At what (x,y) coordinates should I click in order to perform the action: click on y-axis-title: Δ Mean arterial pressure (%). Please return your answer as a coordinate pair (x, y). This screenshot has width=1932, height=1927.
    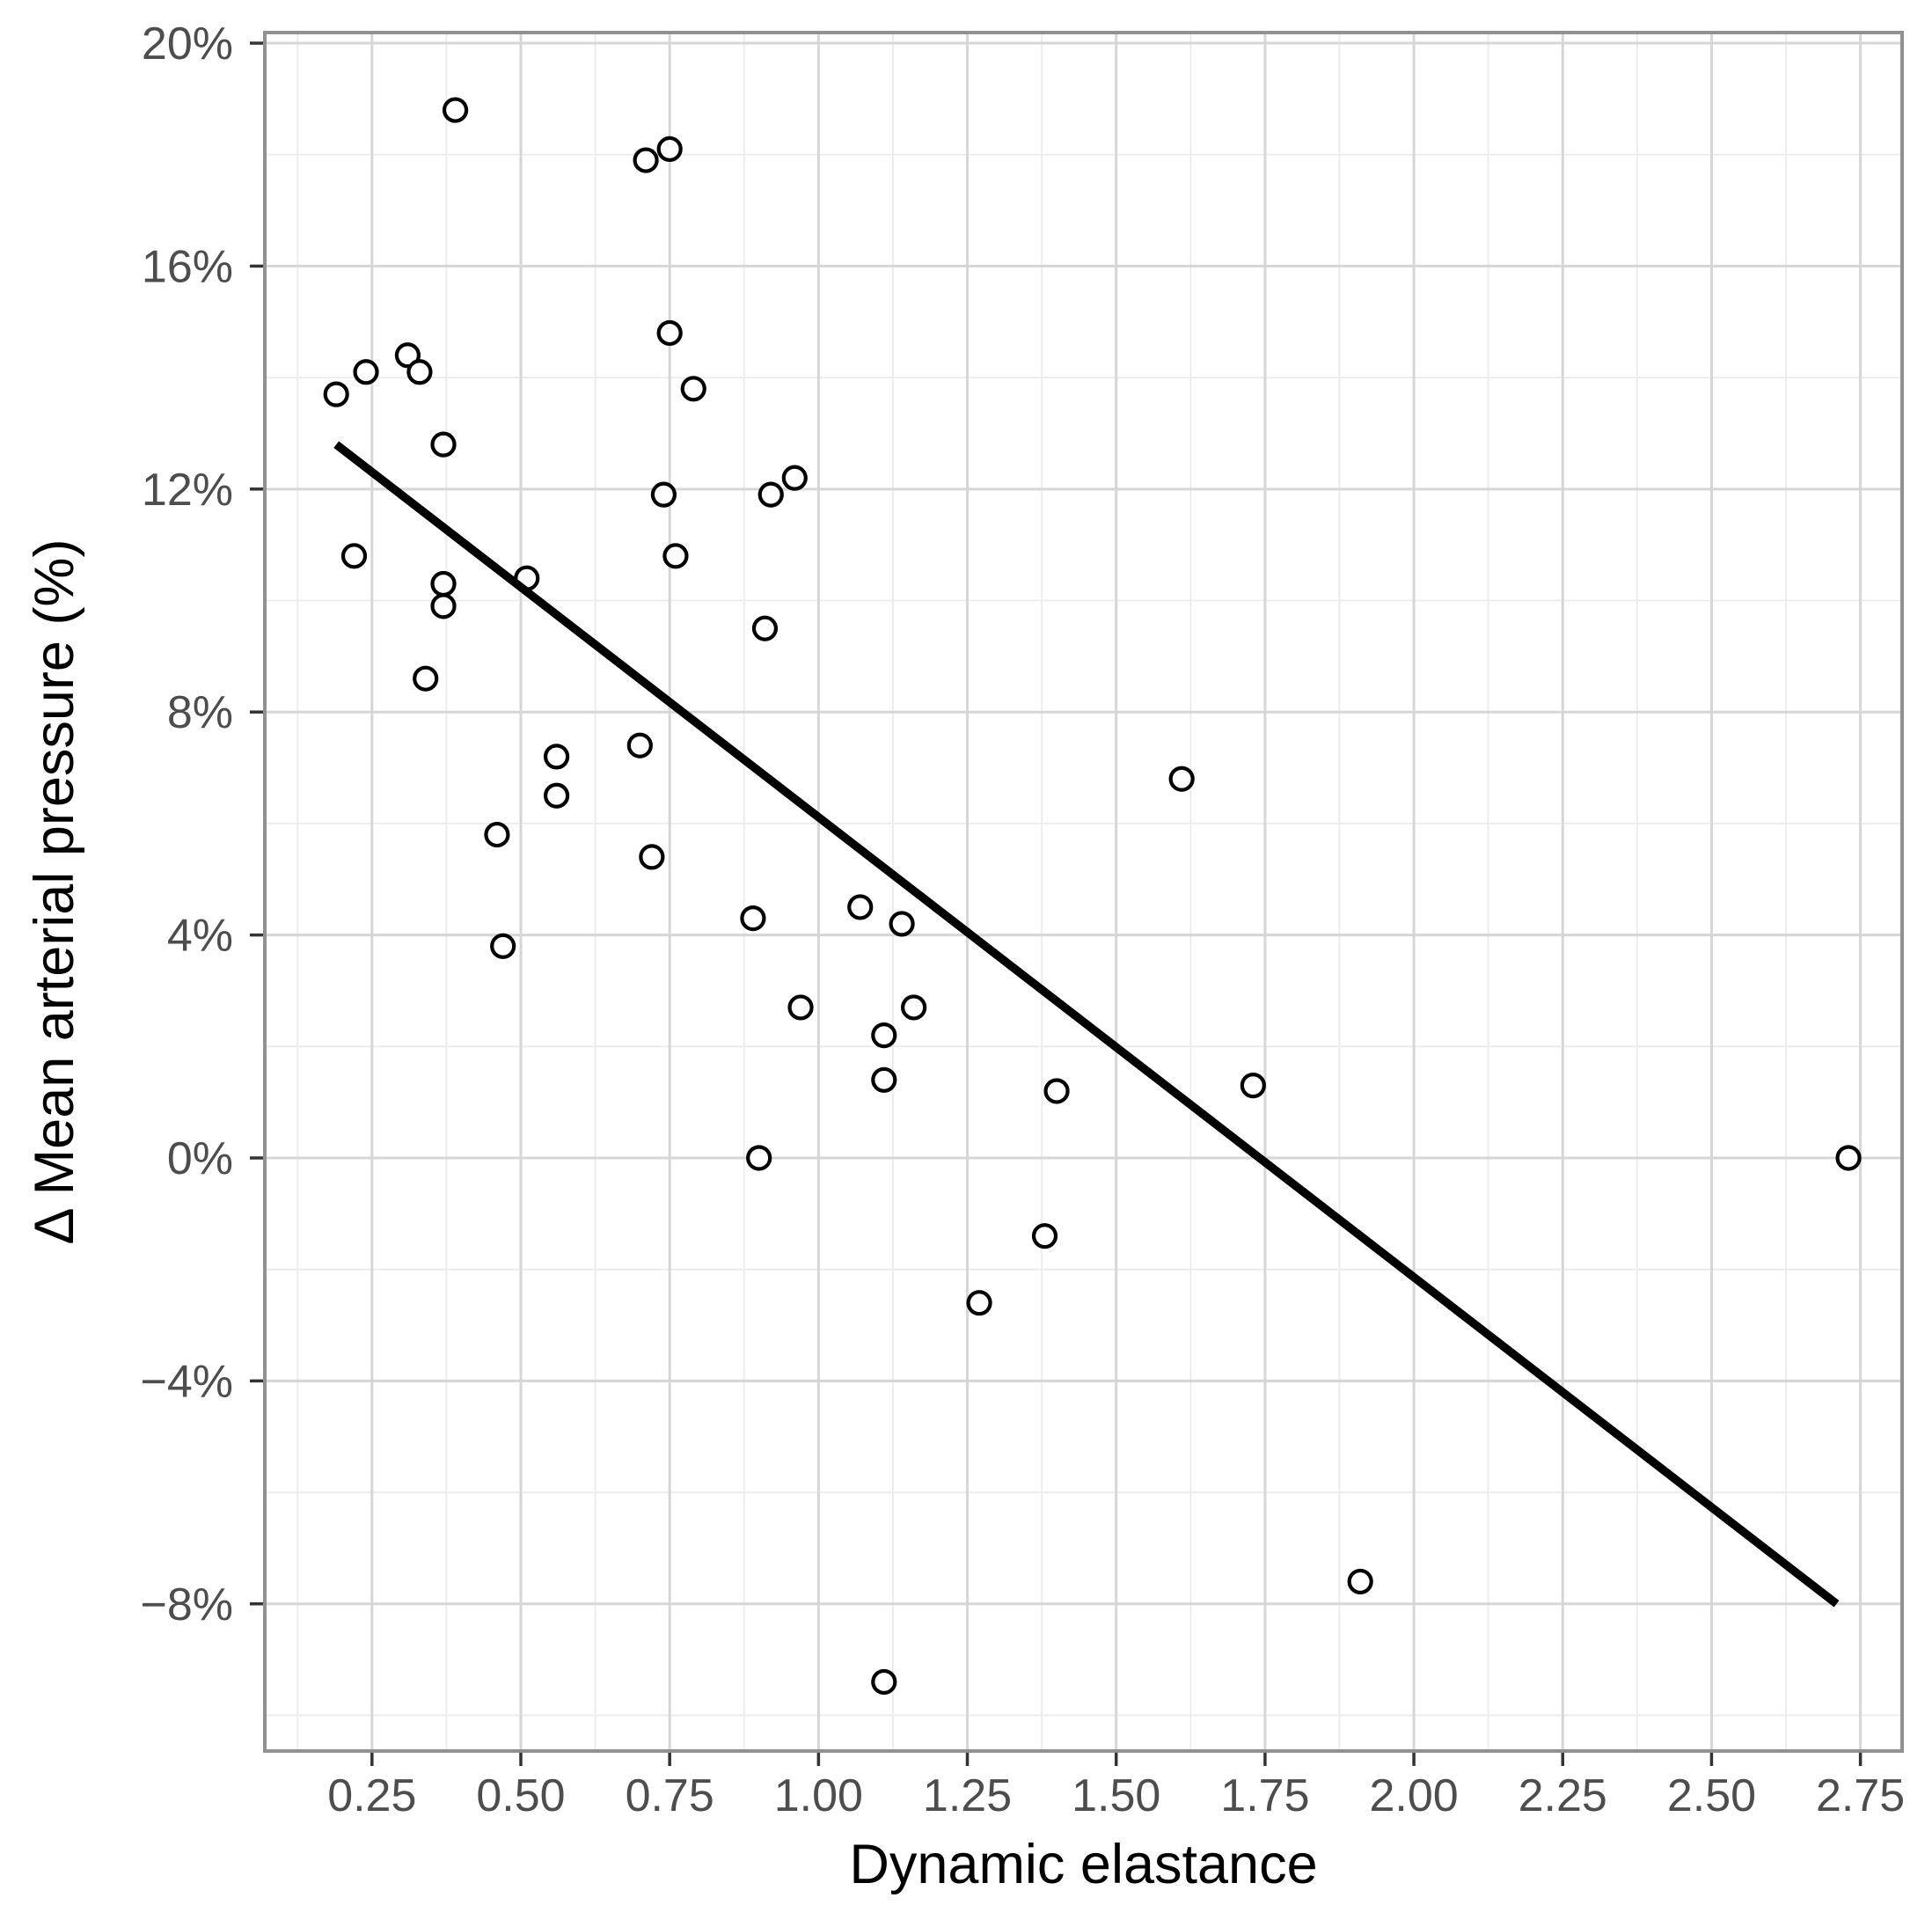
    Looking at the image, I should click on (54, 892).